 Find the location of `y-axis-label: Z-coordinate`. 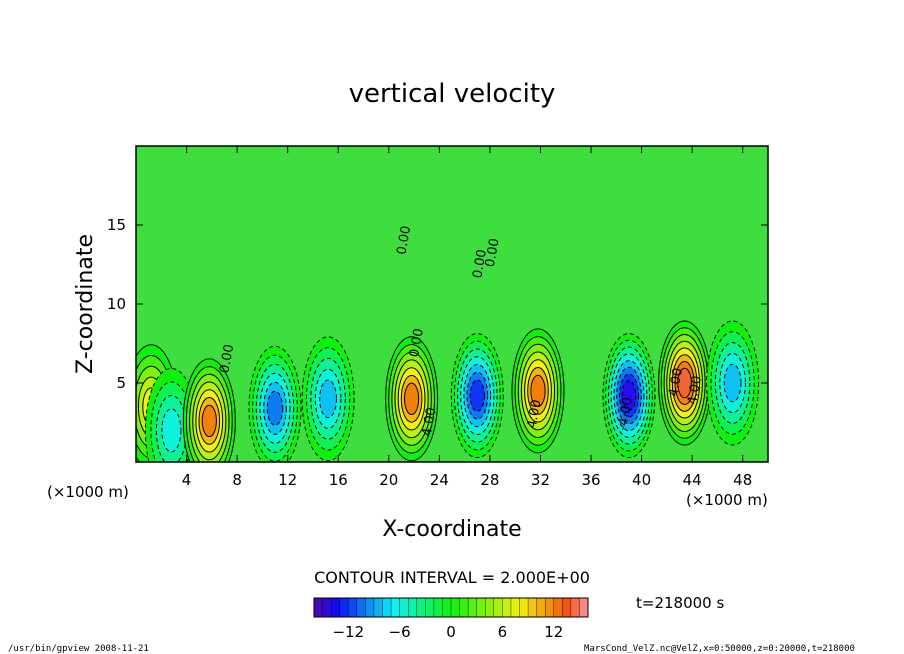

y-axis-label: Z-coordinate is located at coordinates (85, 304).